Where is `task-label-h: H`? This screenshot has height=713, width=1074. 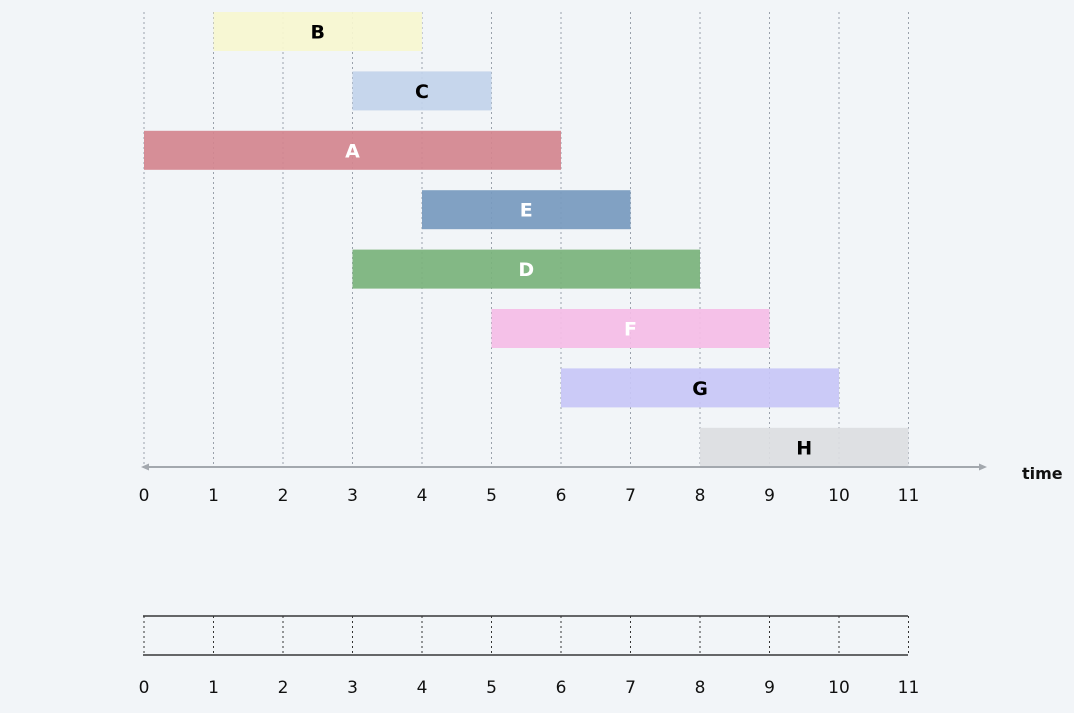
task-label-h: H is located at coordinates (804, 448).